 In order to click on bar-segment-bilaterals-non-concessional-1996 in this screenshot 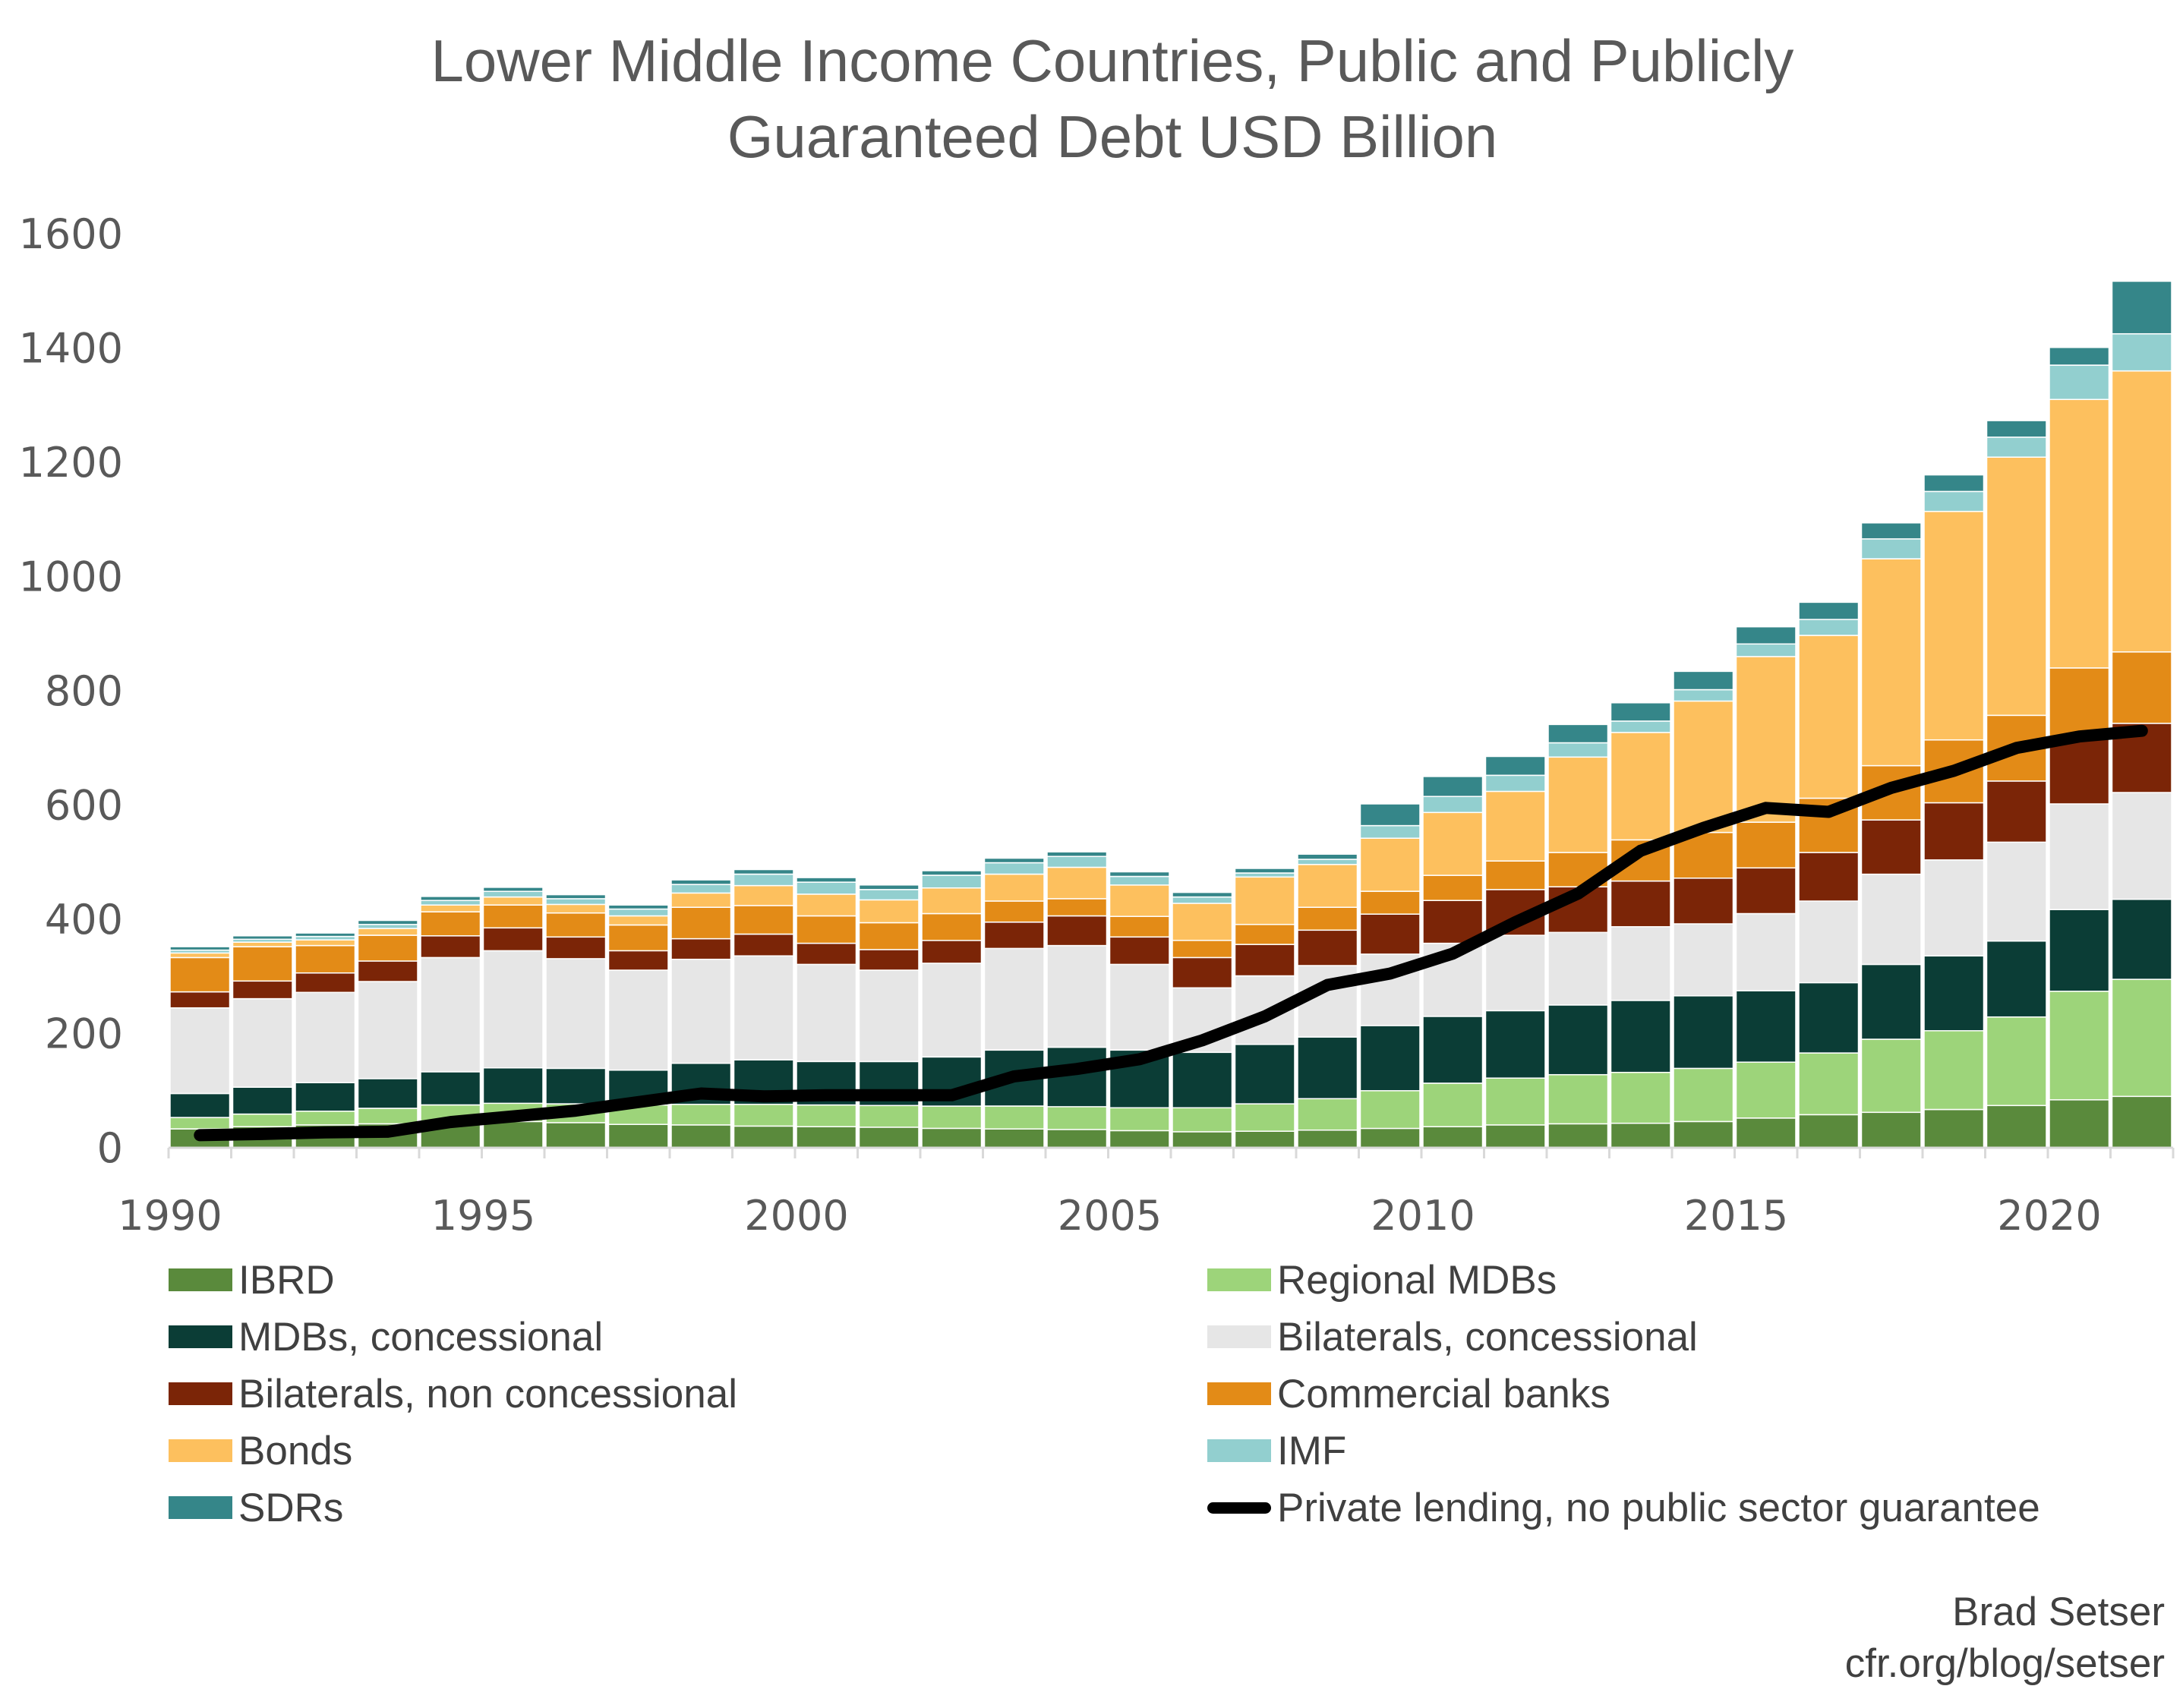, I will do `click(576, 948)`.